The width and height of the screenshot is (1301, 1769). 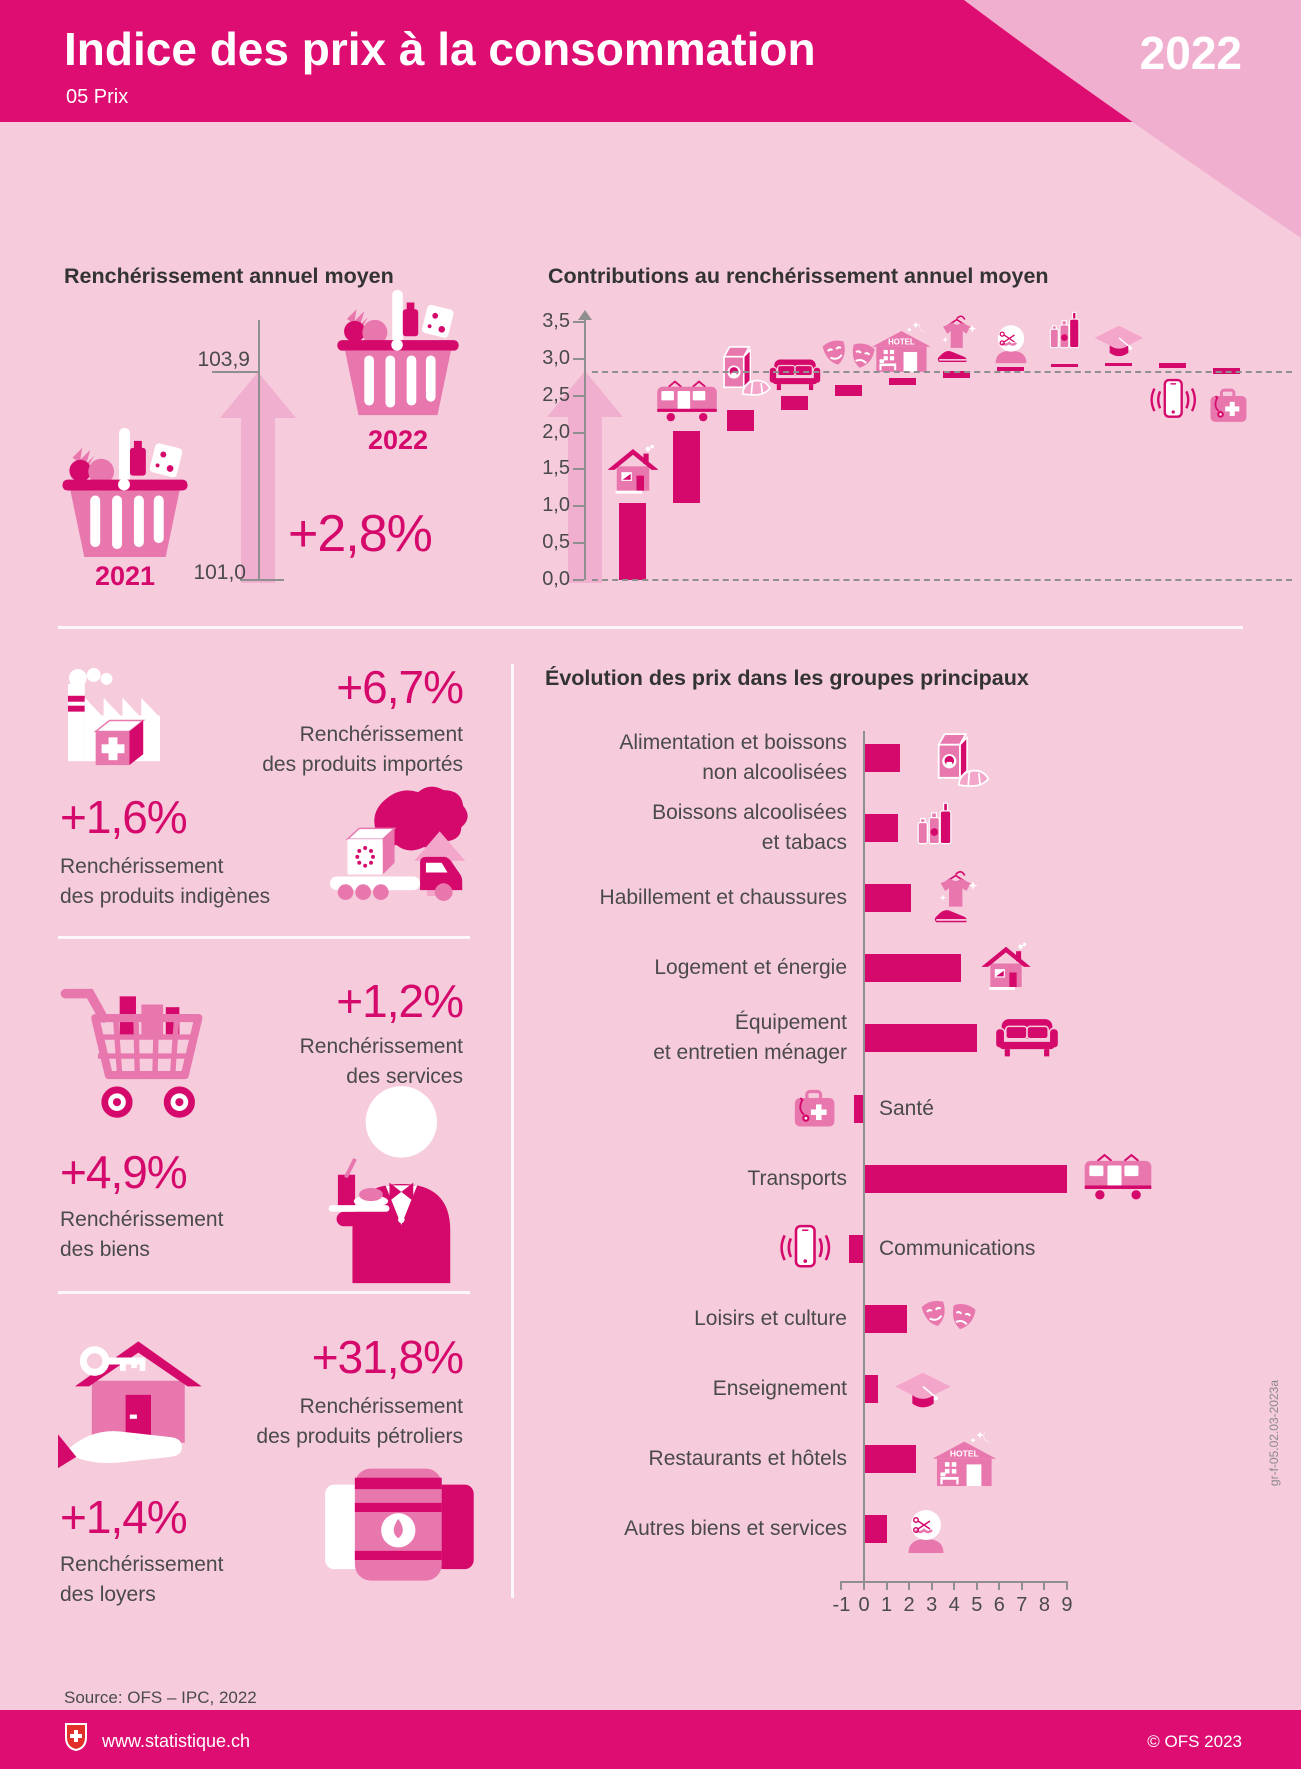 What do you see at coordinates (1132, 119) in the screenshot?
I see `corner-swoosh` at bounding box center [1132, 119].